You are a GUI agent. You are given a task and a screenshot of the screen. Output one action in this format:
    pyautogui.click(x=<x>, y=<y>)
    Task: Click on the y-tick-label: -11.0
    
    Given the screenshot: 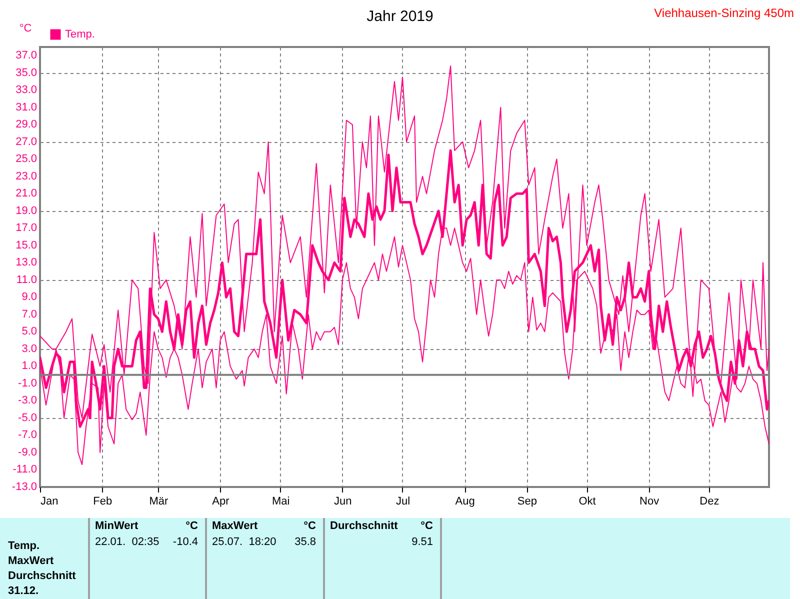 What is the action you would take?
    pyautogui.click(x=24, y=470)
    